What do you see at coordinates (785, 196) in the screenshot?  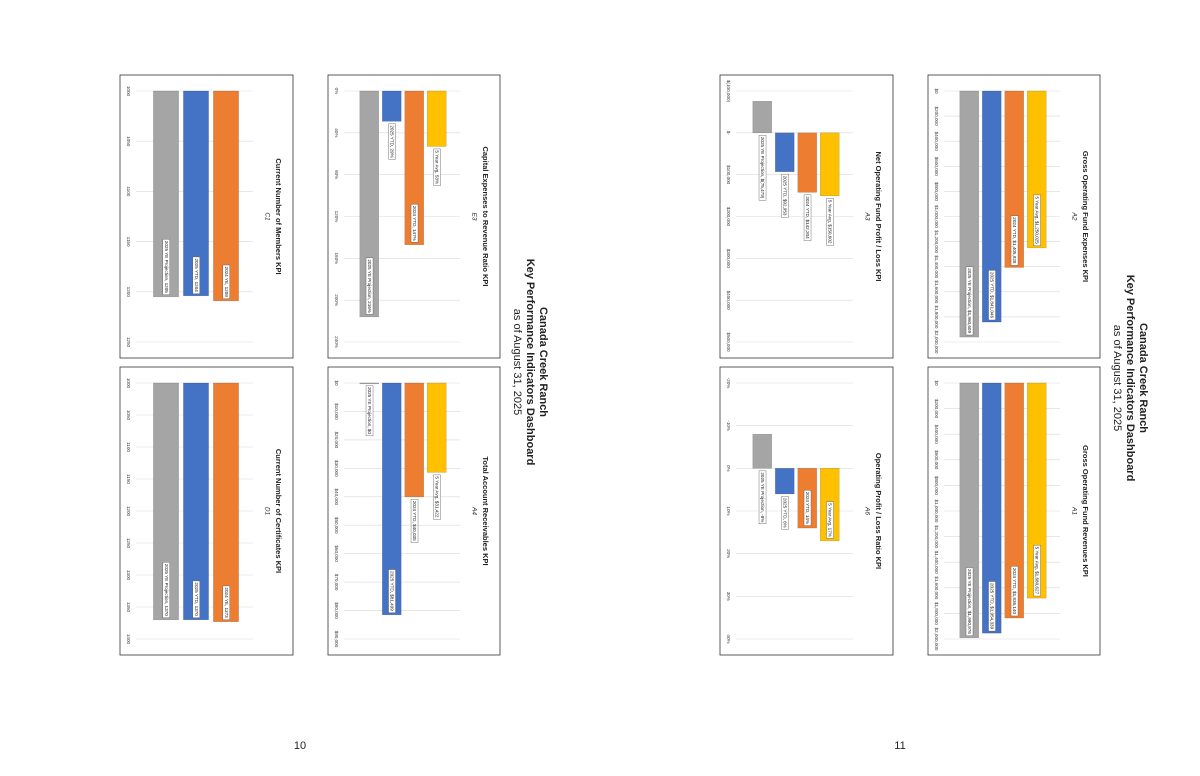 I see `data-label: 2025 YTD, $92,953` at bounding box center [785, 196].